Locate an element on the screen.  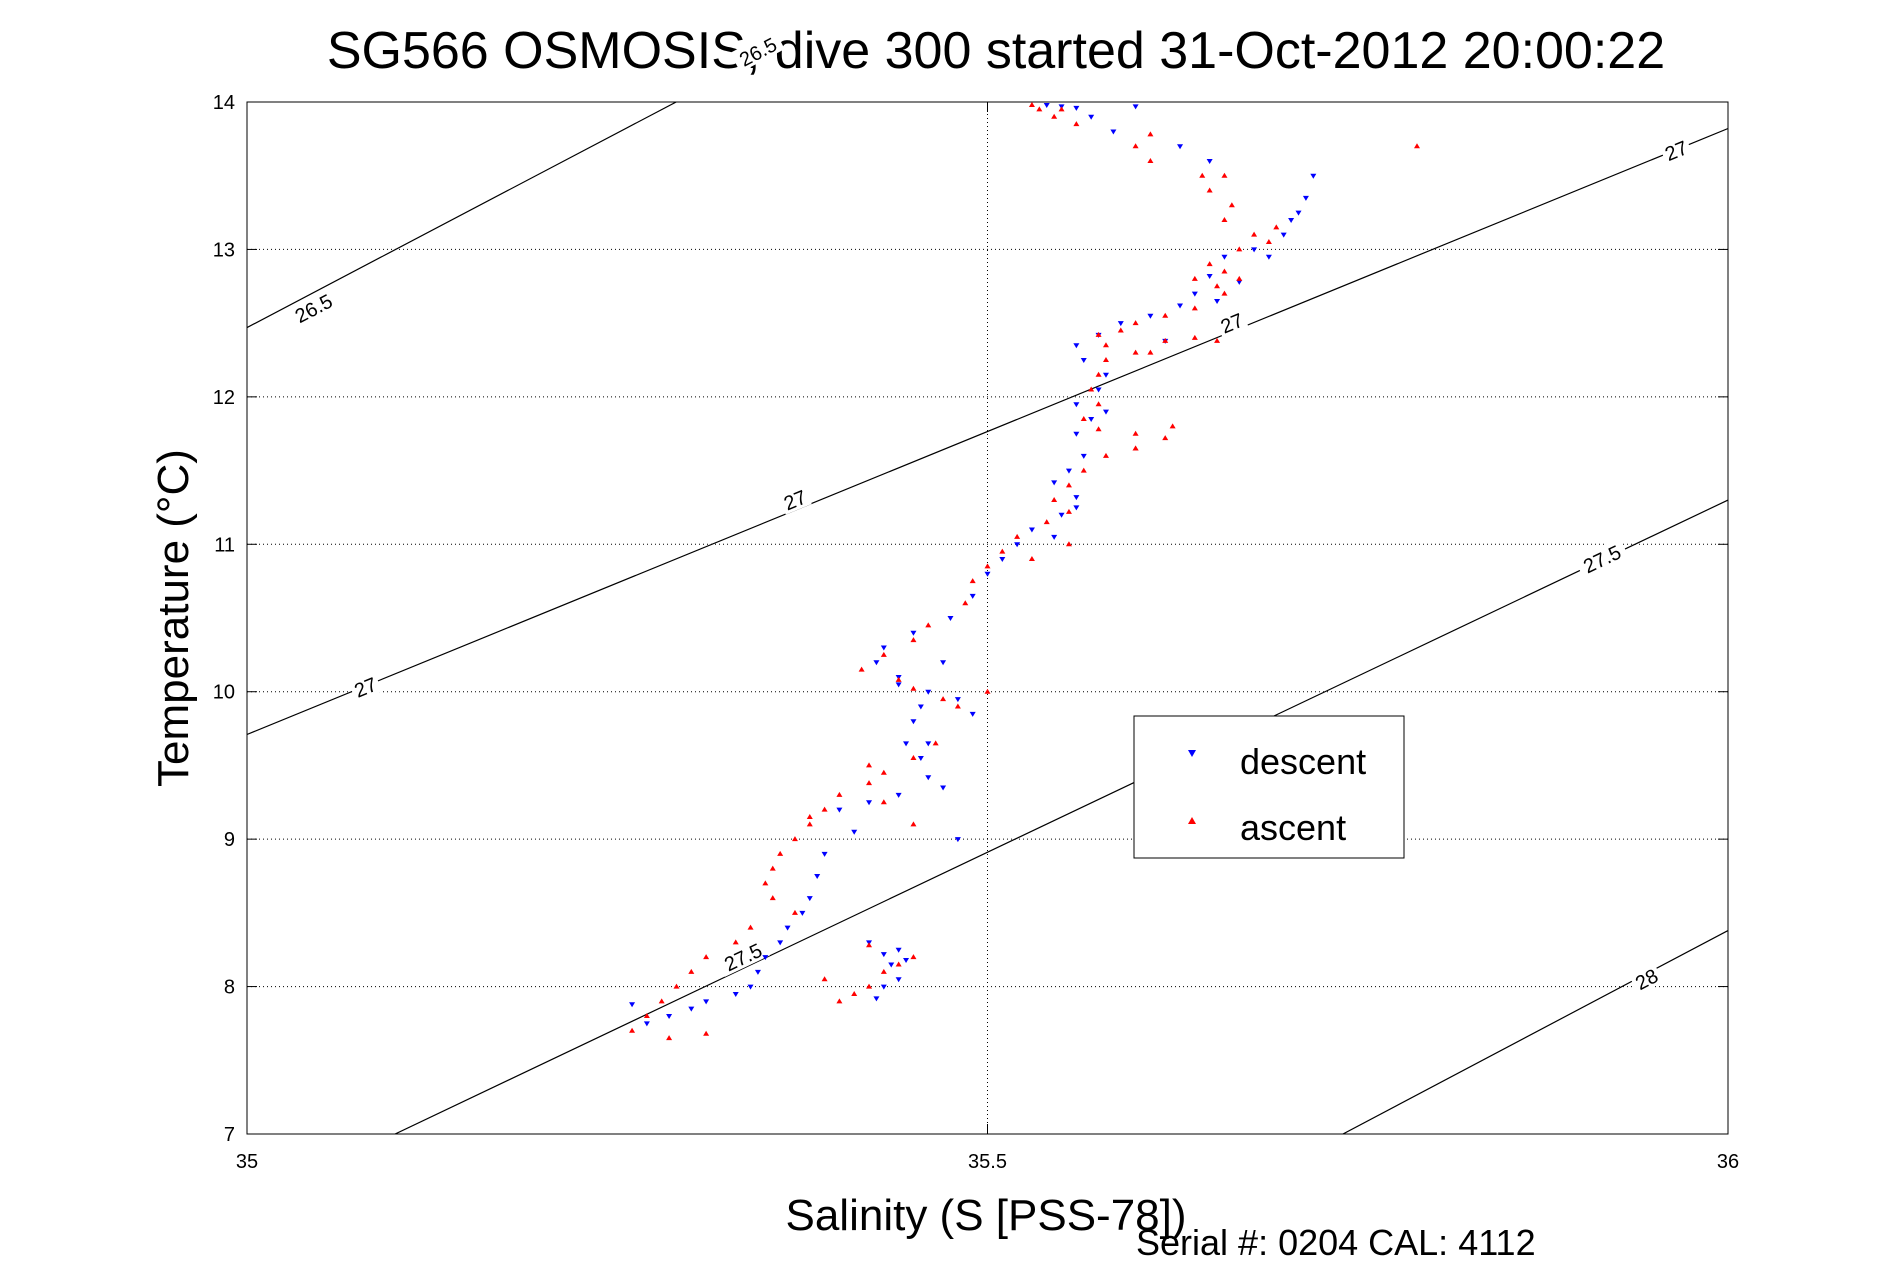
y-tick-label: 12 is located at coordinates (224, 398).